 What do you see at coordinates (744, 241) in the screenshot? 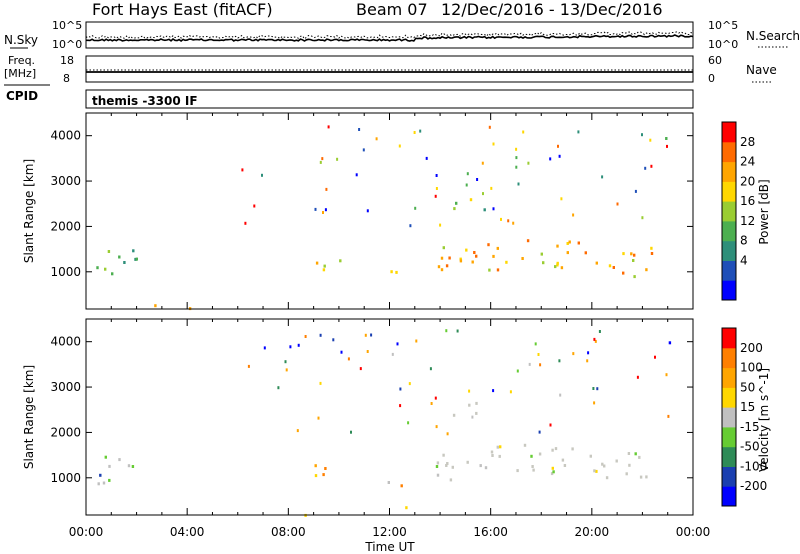
I see `colorbar-tick-label: 8` at bounding box center [744, 241].